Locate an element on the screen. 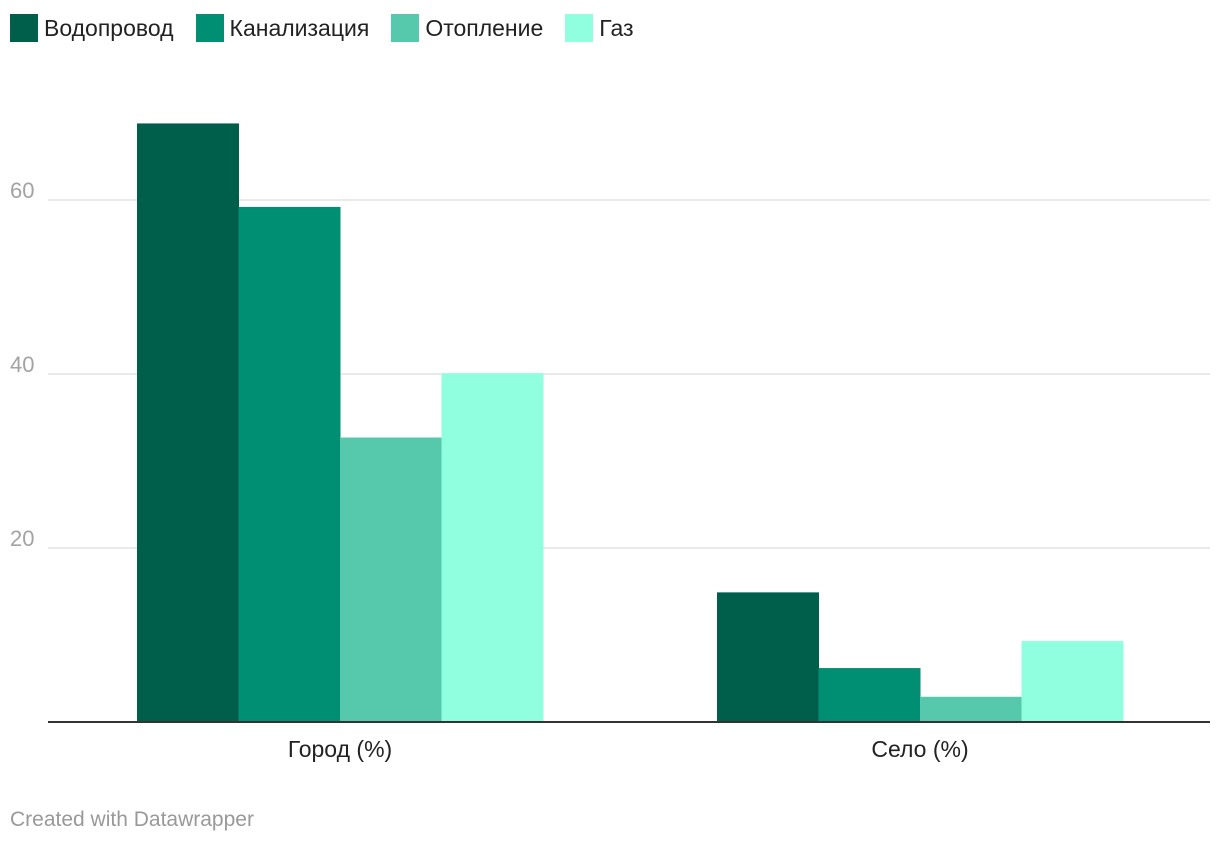  chart-legend: Водопровод Канализация Отопление Газ is located at coordinates (333, 28).